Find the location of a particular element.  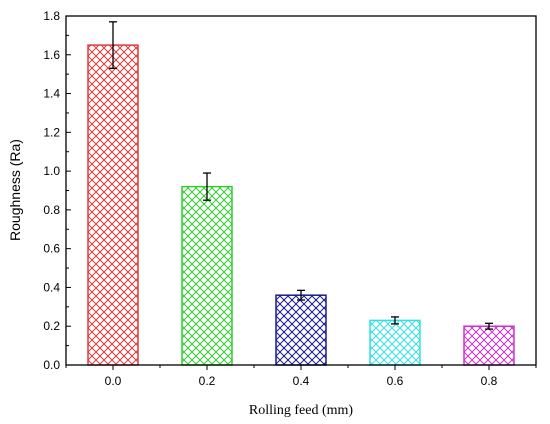

bar-0.4 is located at coordinates (301, 330).